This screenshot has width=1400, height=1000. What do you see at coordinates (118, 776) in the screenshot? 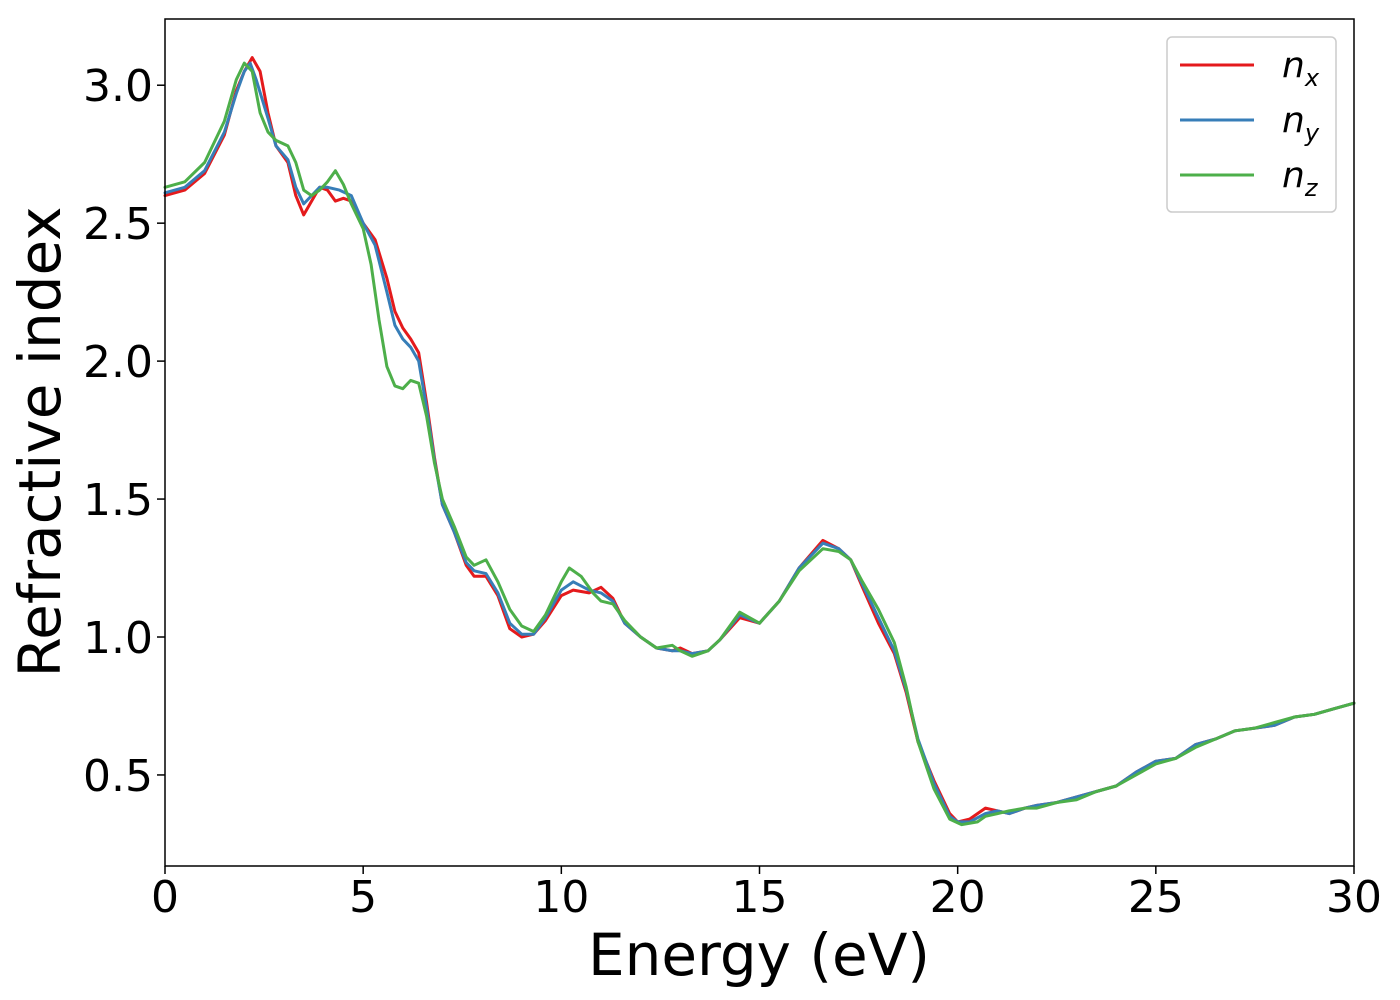
I see `y-tick-label: 0.5` at bounding box center [118, 776].